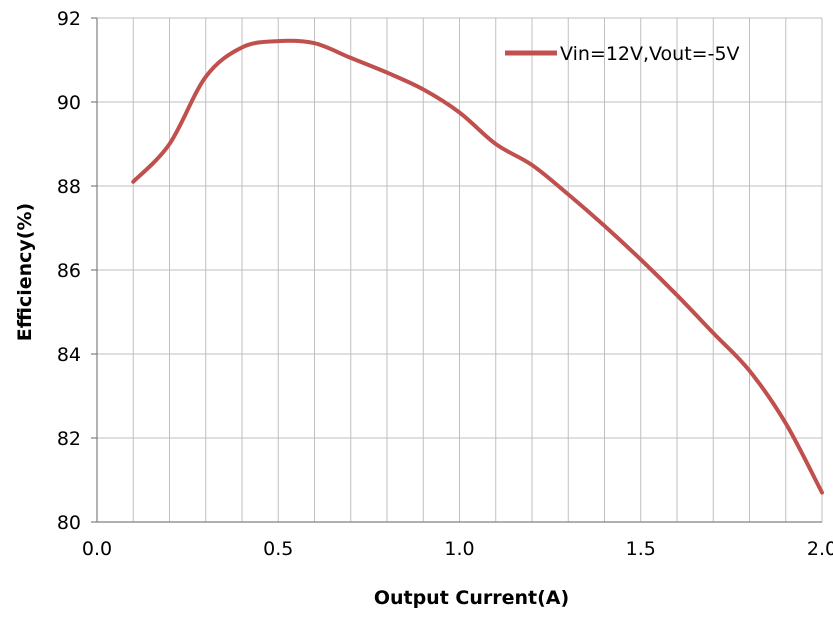  I want to click on y-tick-label: 90, so click(69, 103).